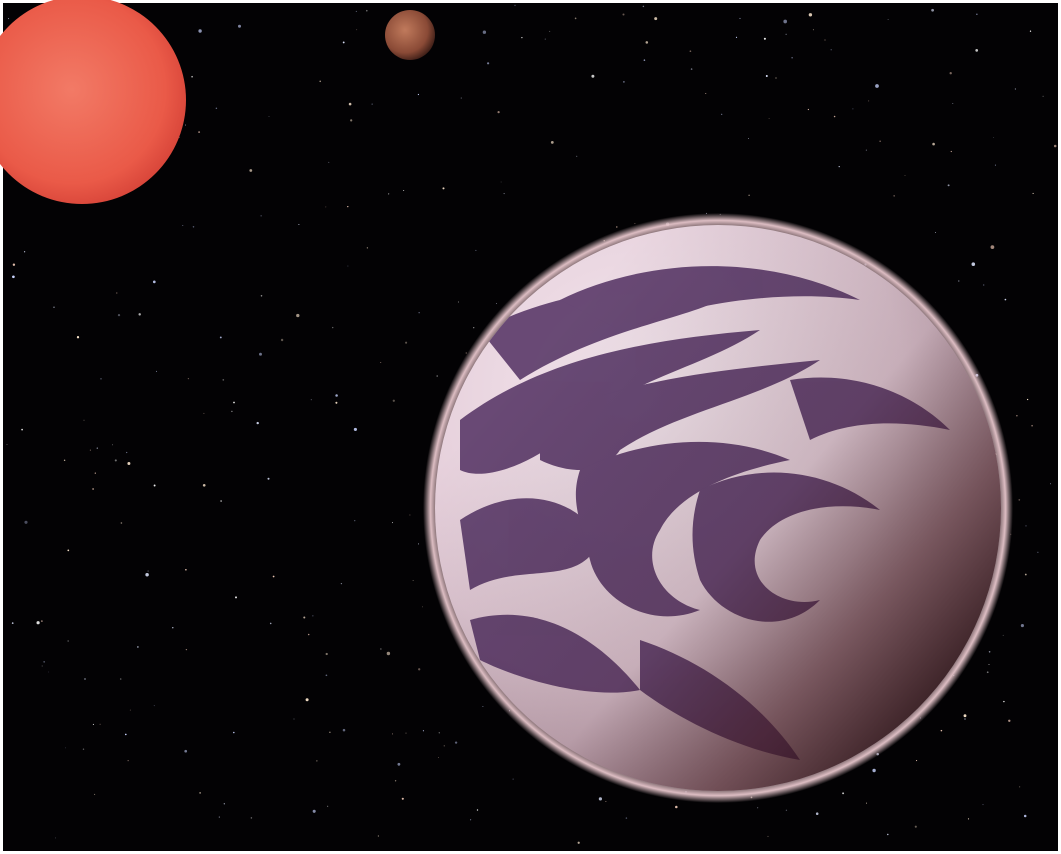 The image size is (1061, 854). I want to click on red-star, so click(93, 102).